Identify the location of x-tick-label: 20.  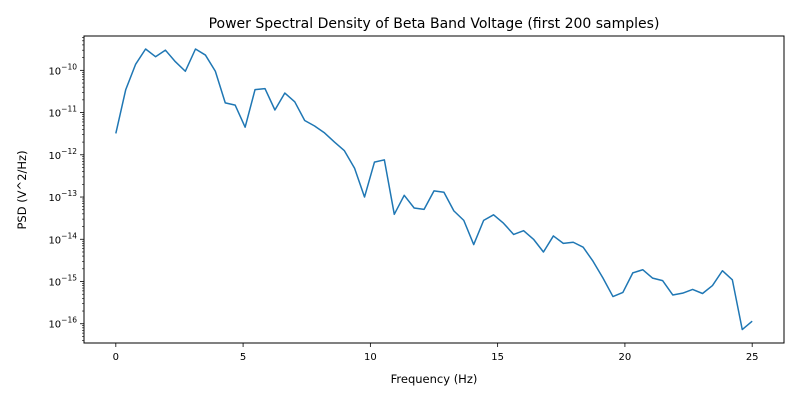
(625, 357).